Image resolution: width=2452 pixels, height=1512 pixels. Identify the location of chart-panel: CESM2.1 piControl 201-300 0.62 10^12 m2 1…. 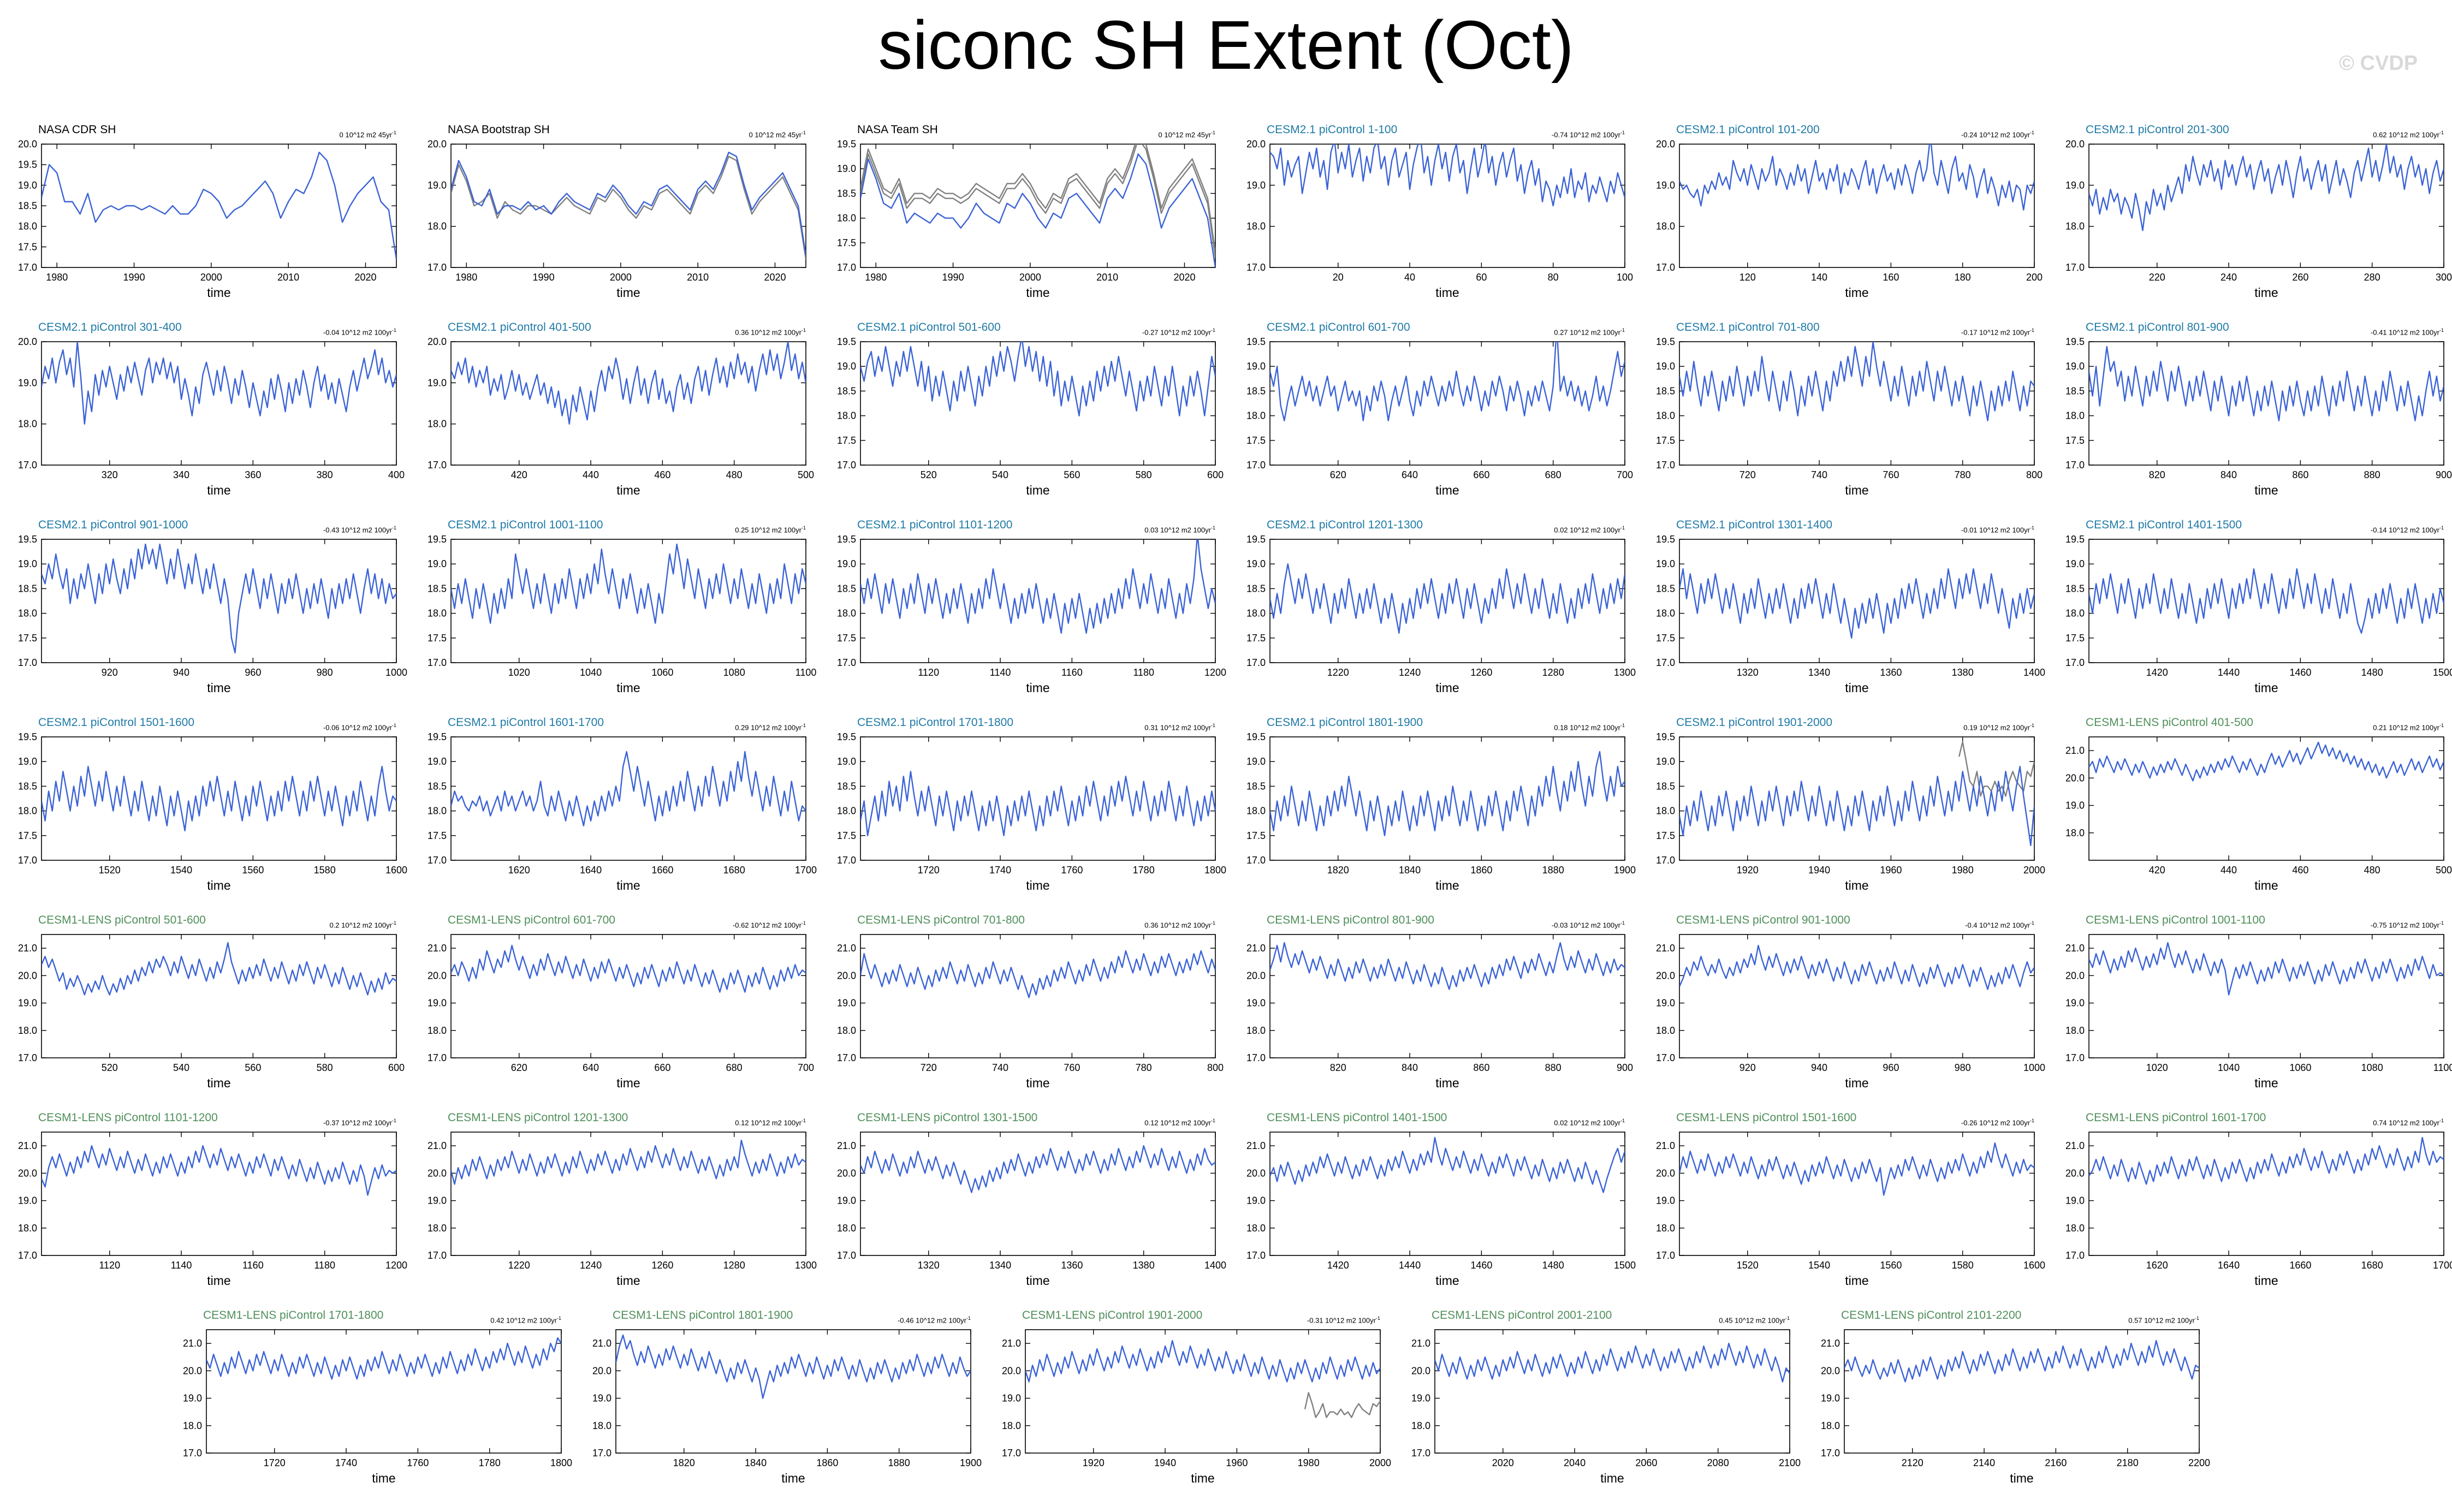
(2254, 212).